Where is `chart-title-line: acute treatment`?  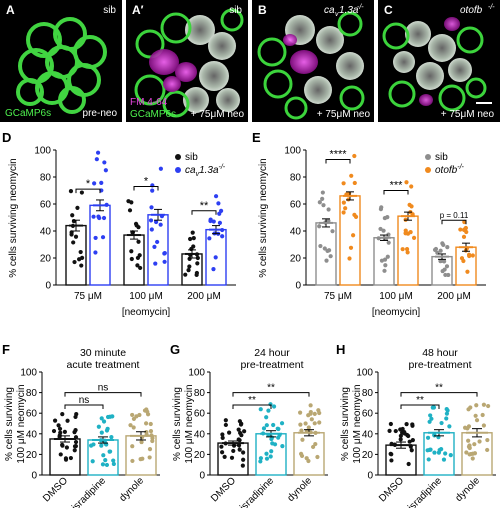 chart-title-line: acute treatment is located at coordinates (103, 365).